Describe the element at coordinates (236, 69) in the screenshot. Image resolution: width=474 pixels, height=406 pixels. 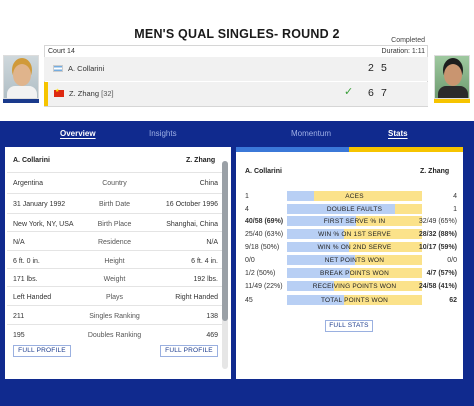
I see `player-row-1: A. Collarini 2 5` at that location.